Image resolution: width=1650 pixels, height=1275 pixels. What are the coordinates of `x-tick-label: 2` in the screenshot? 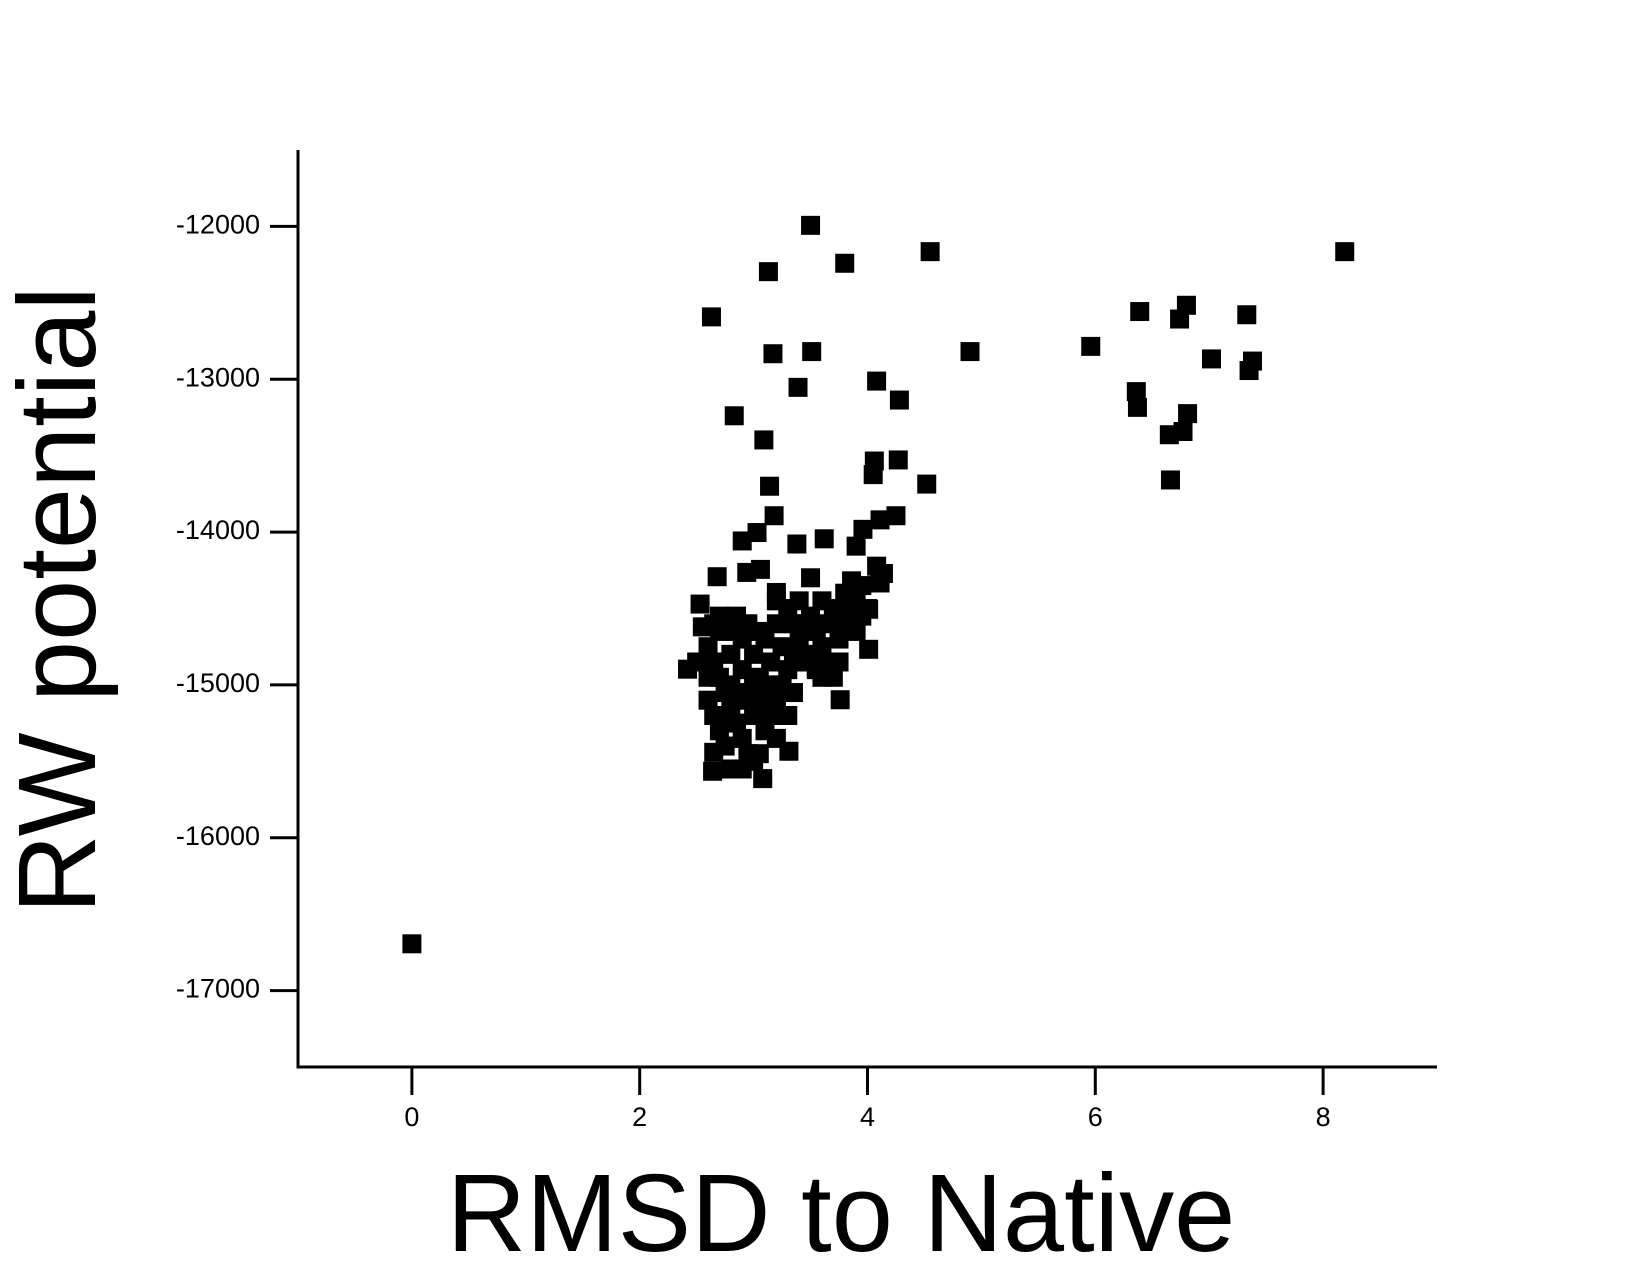 It's located at (639, 1117).